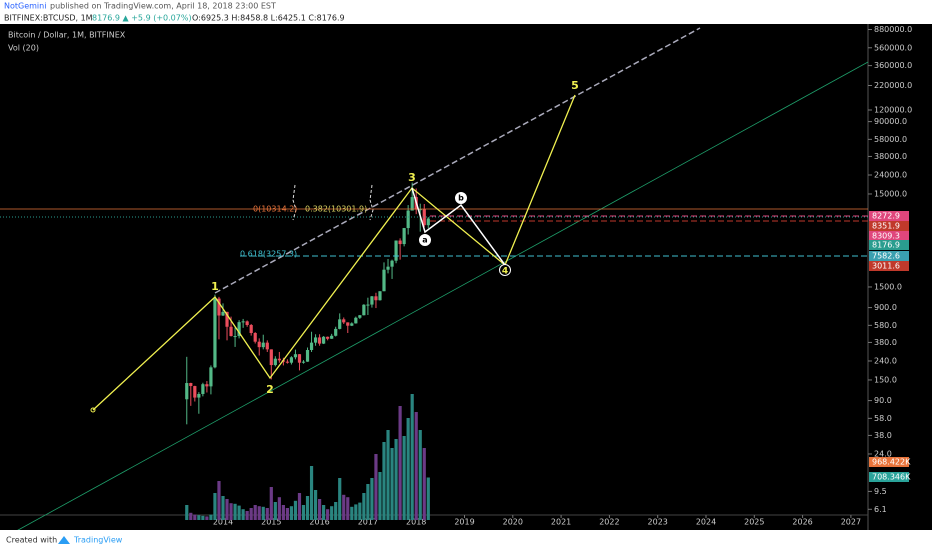  I want to click on wave-label: 5, so click(575, 85).